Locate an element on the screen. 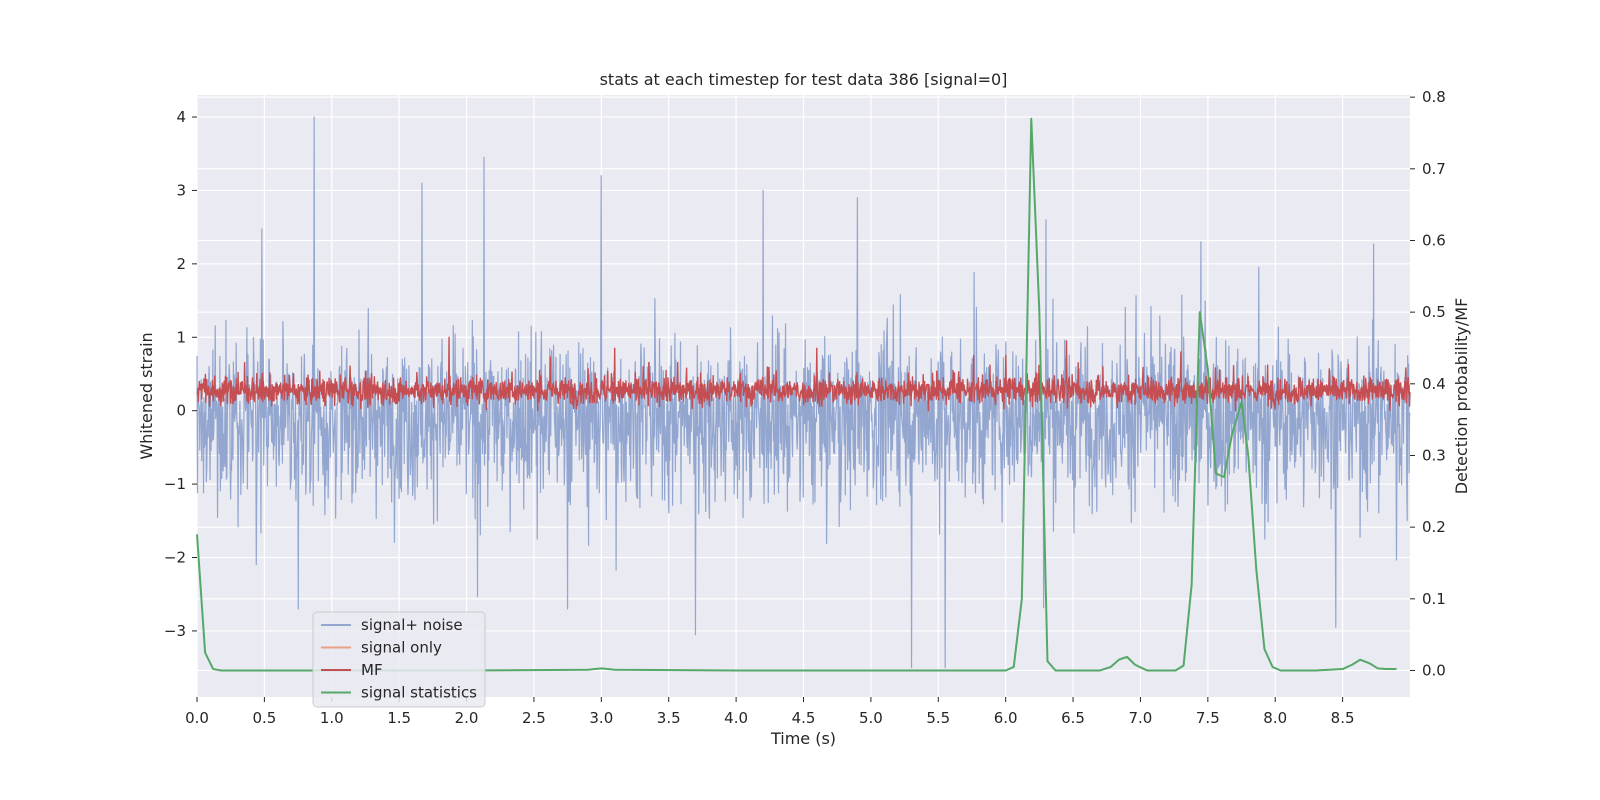  x-tick-label: 2.5 is located at coordinates (534, 718).